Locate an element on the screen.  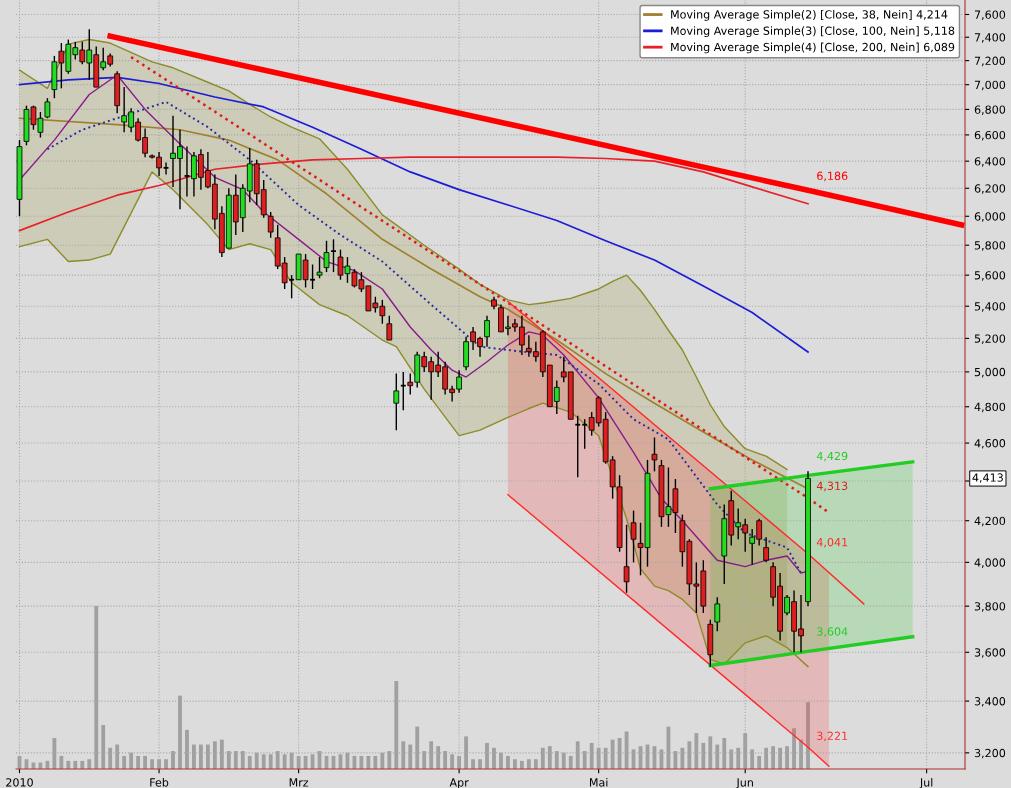
x-tick-label: Mrz is located at coordinates (299, 782).